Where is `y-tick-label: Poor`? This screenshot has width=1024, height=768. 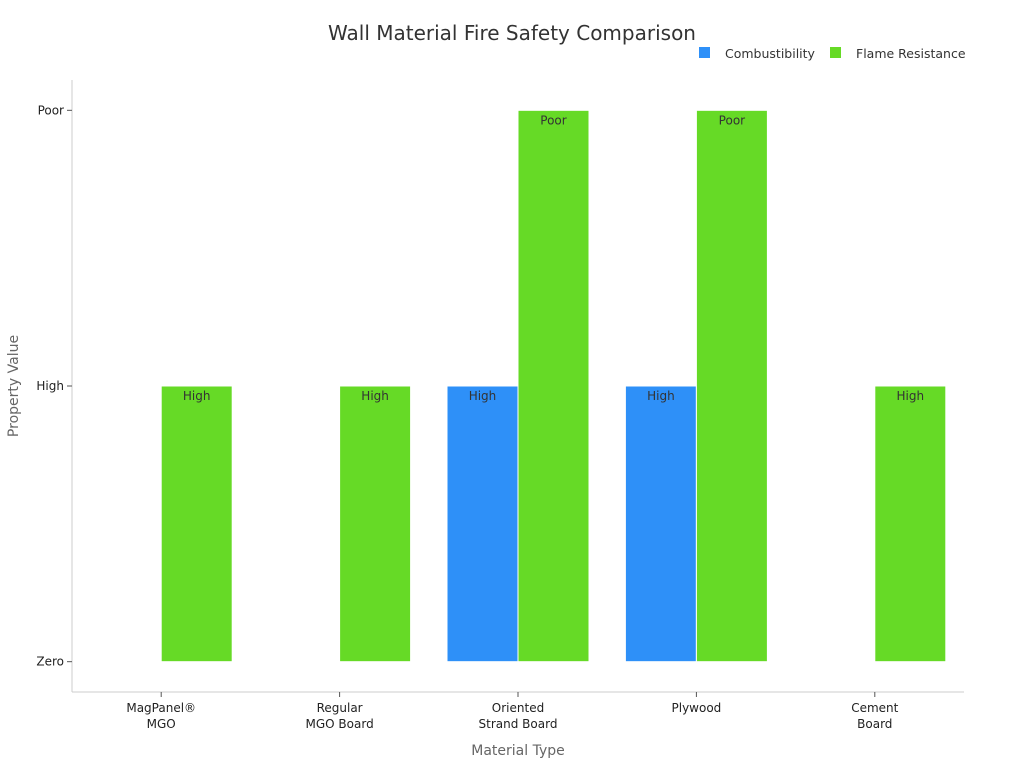
y-tick-label: Poor is located at coordinates (51, 110).